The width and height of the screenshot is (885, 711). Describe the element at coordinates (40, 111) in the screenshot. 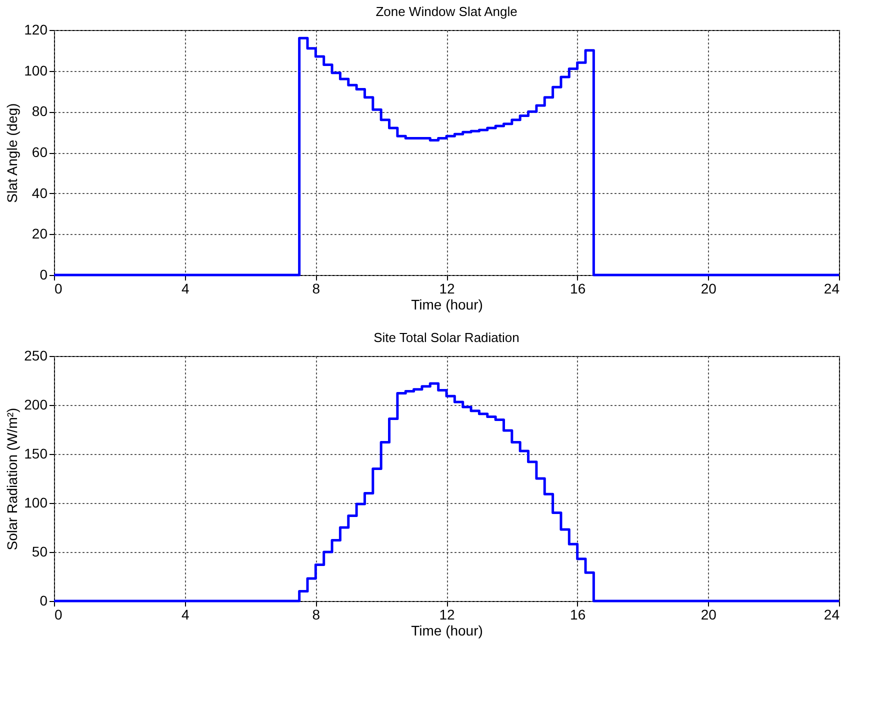

I see `y-tick-label: 80` at that location.